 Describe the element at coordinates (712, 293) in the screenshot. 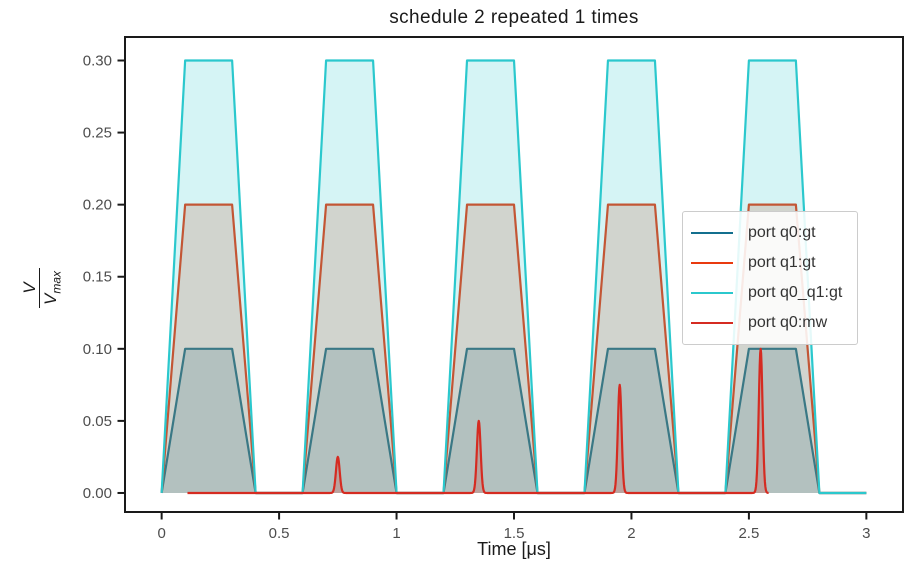

I see `legend-swatch-port-q0-q1-gt` at that location.